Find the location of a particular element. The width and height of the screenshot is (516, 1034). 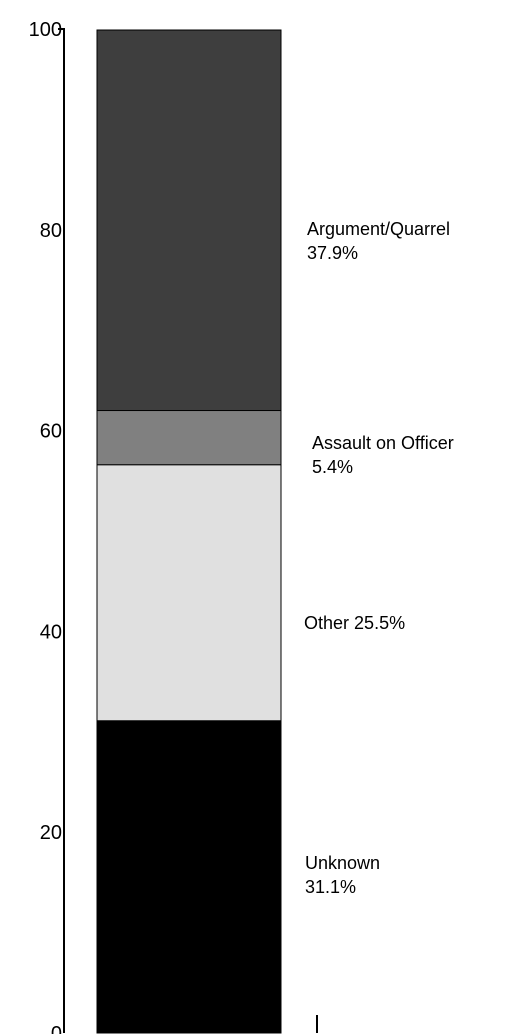

y-axis-tick-labels: 0 20 40 60 80 100 is located at coordinates (45, 526).